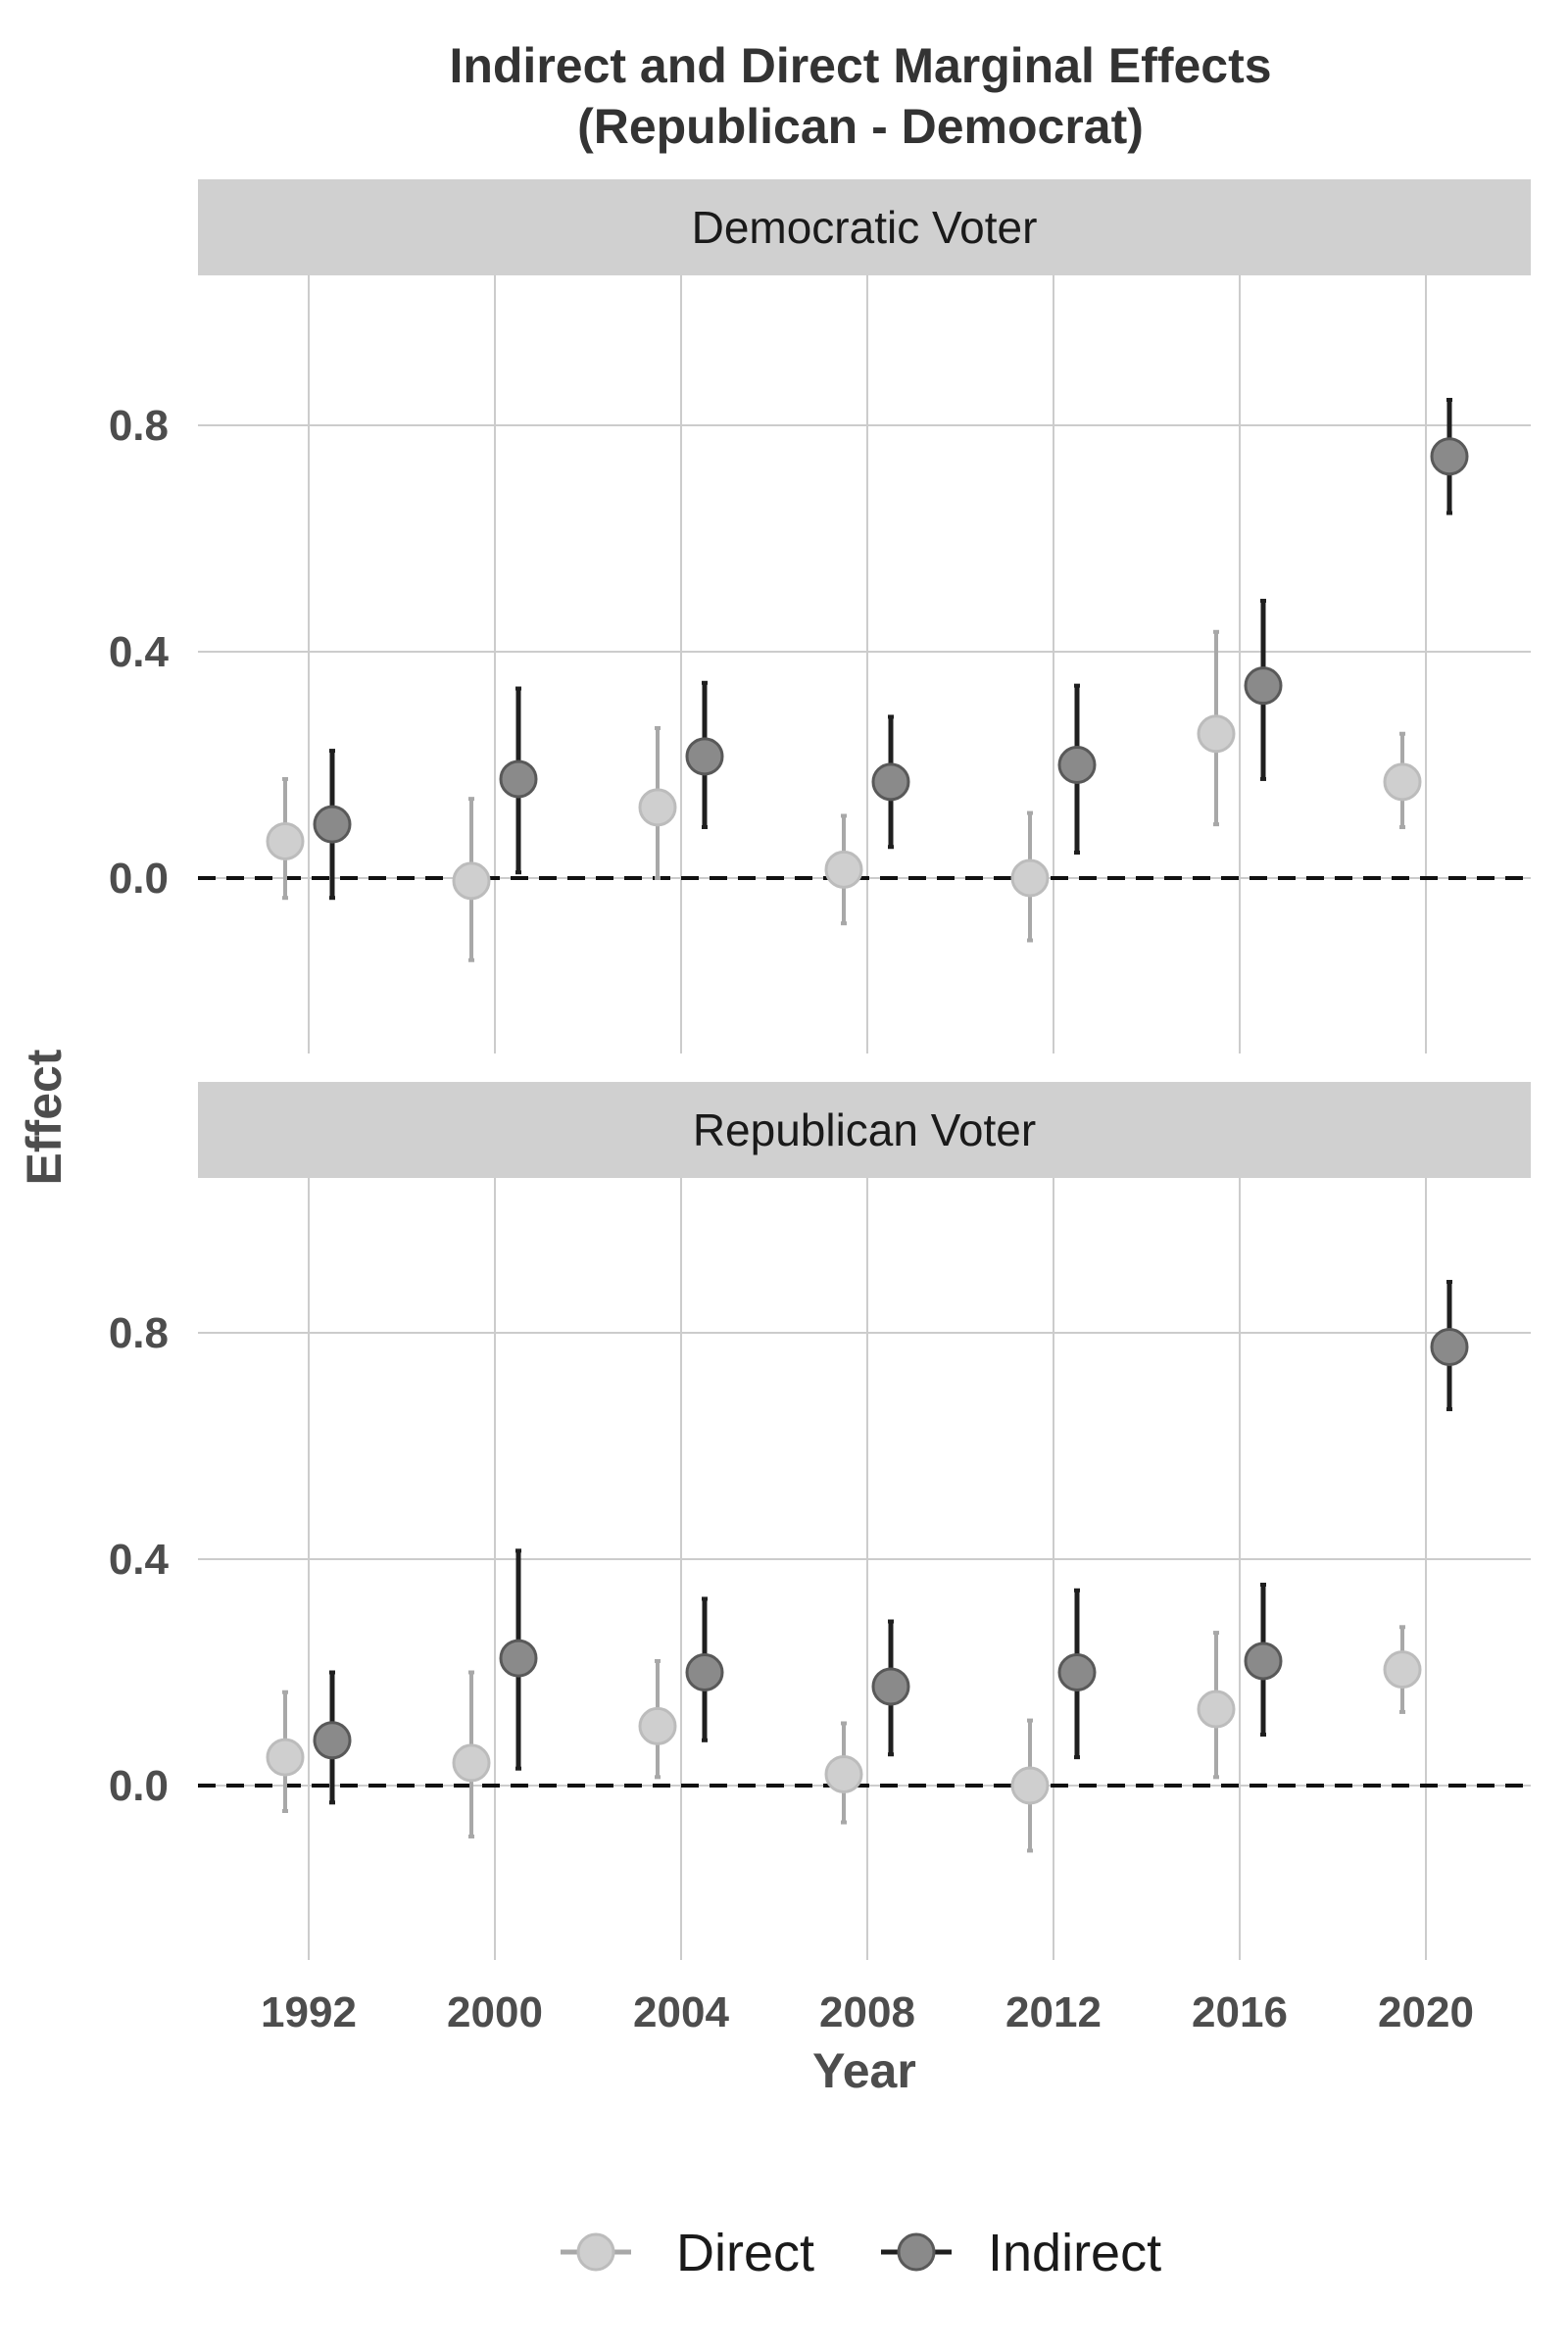  Describe the element at coordinates (681, 2012) in the screenshot. I see `x-tick-label: 2004` at that location.